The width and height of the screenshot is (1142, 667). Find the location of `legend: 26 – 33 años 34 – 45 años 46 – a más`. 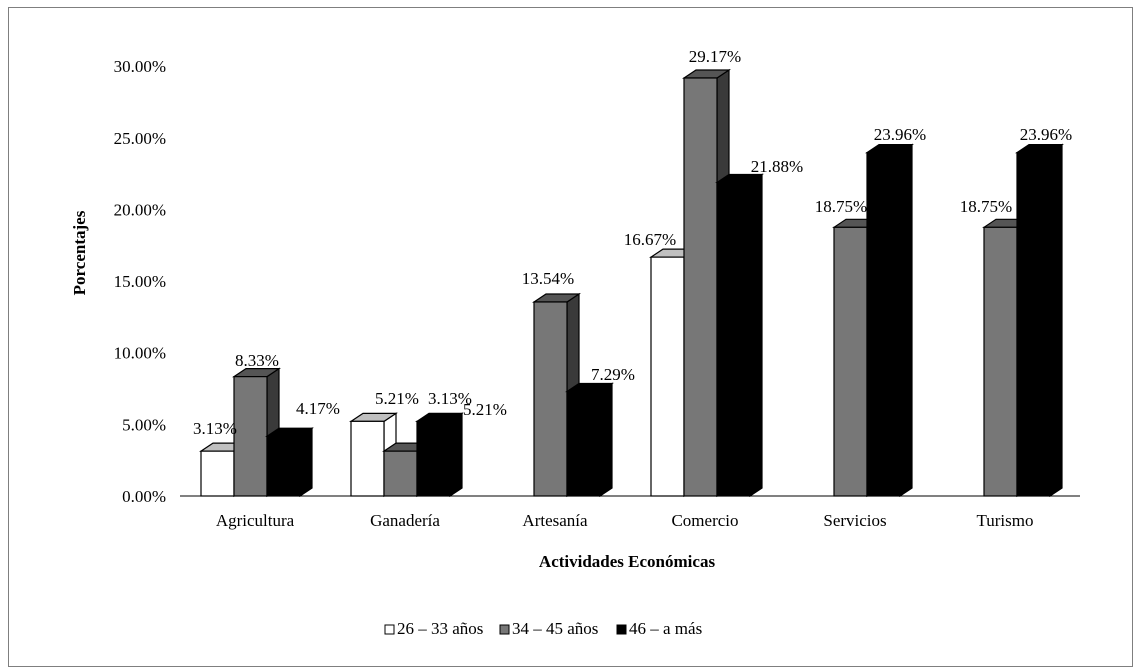

legend: 26 – 33 años 34 – 45 años 46 – a más is located at coordinates (543, 628).